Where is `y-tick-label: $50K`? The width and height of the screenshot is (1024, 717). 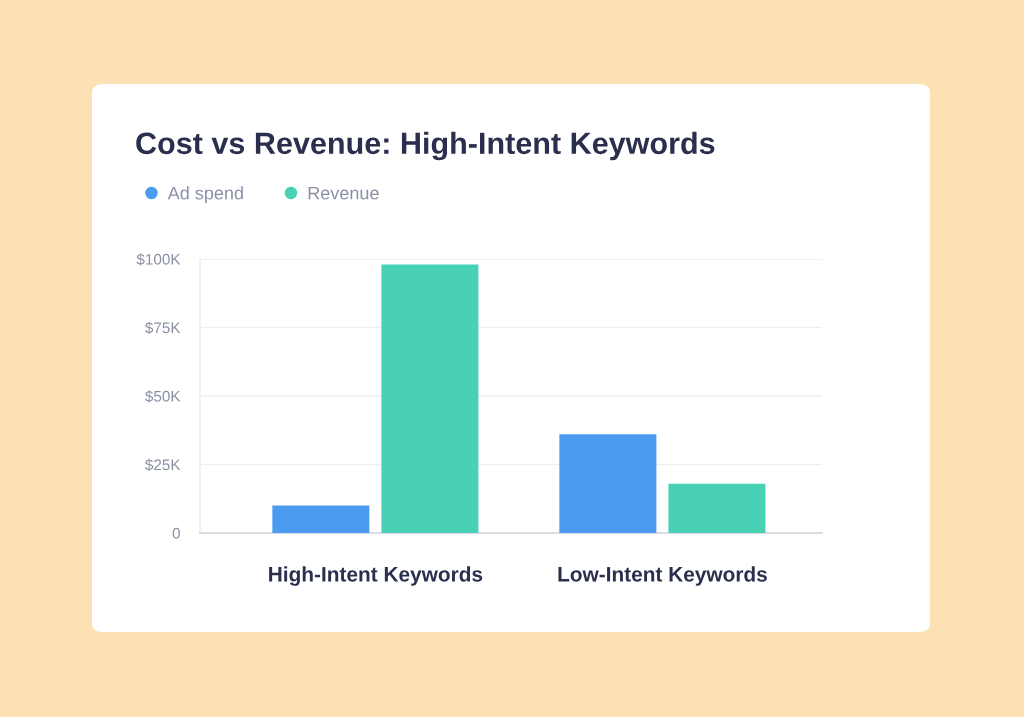 y-tick-label: $50K is located at coordinates (163, 396).